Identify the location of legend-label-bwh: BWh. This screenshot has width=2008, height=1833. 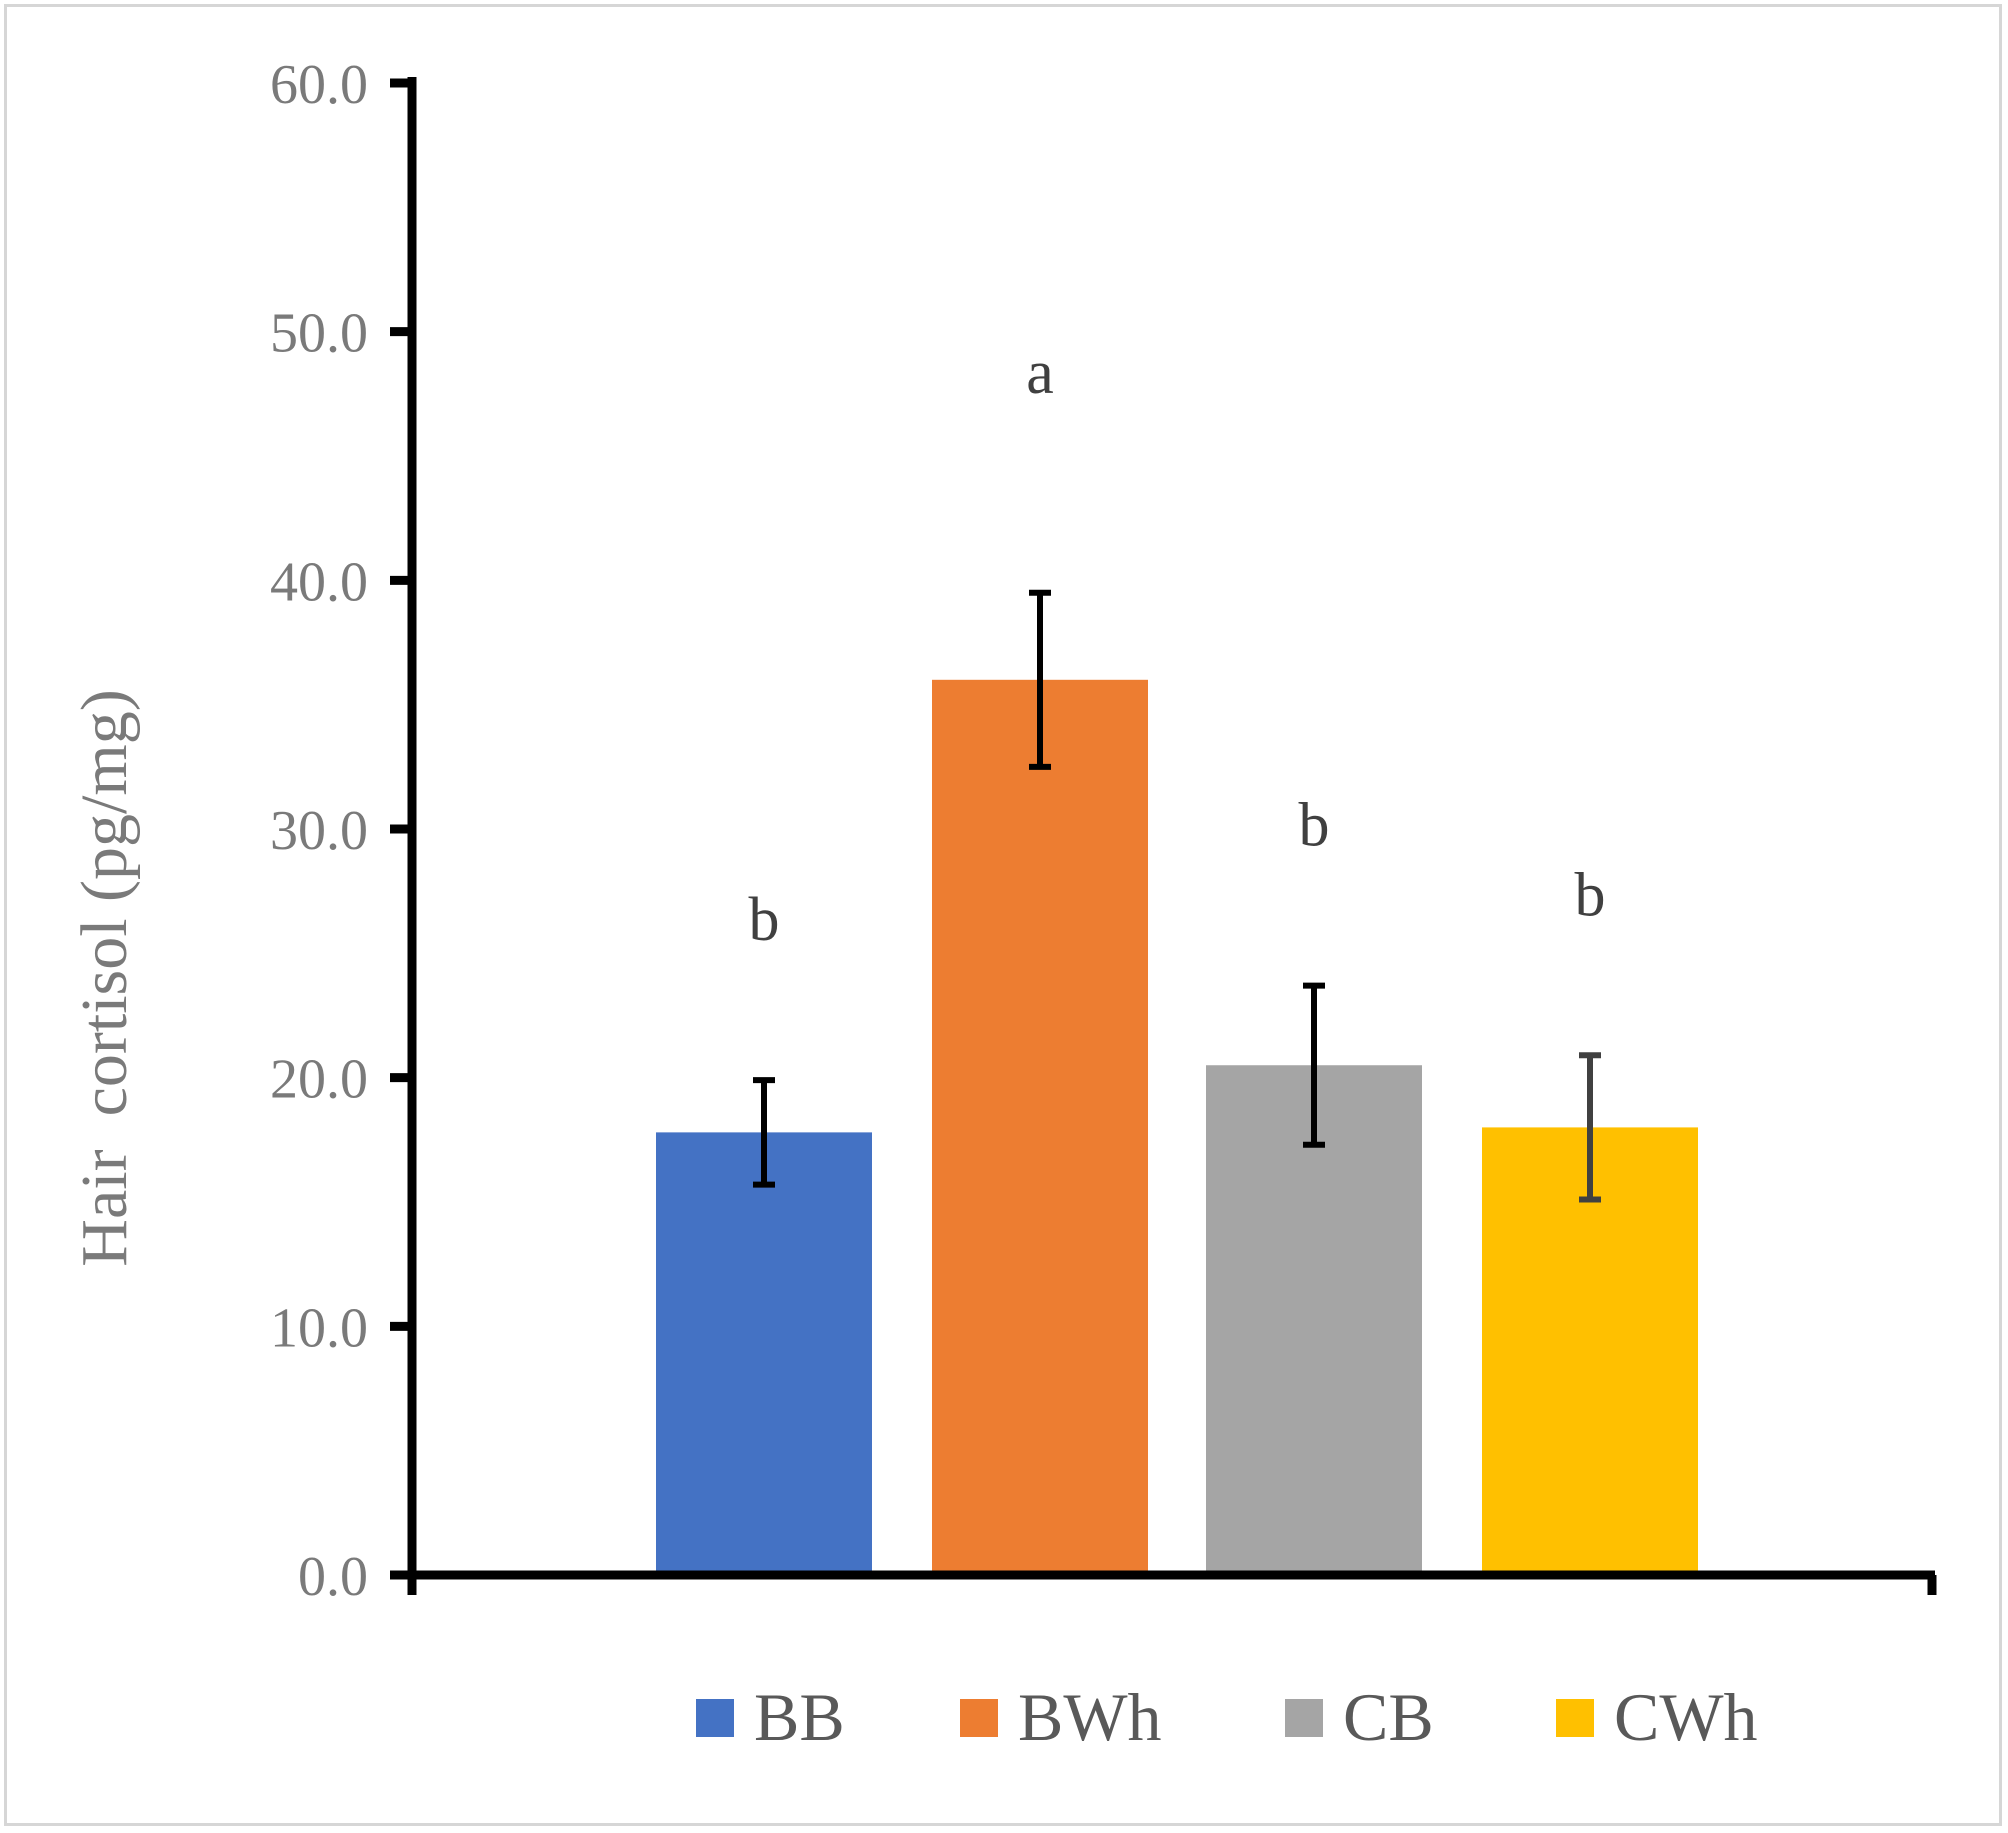
(1090, 1717).